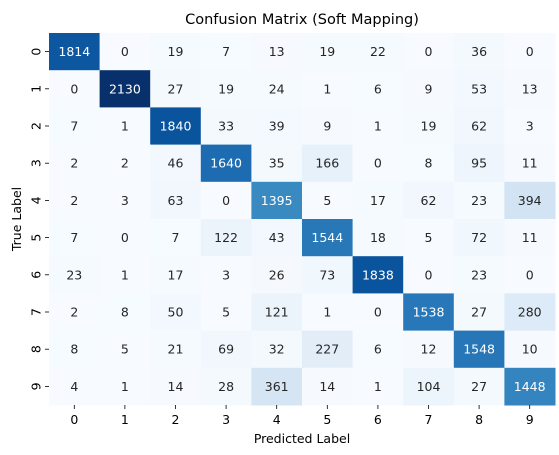 The width and height of the screenshot is (559, 455). I want to click on cell-value-label: 17, so click(176, 274).